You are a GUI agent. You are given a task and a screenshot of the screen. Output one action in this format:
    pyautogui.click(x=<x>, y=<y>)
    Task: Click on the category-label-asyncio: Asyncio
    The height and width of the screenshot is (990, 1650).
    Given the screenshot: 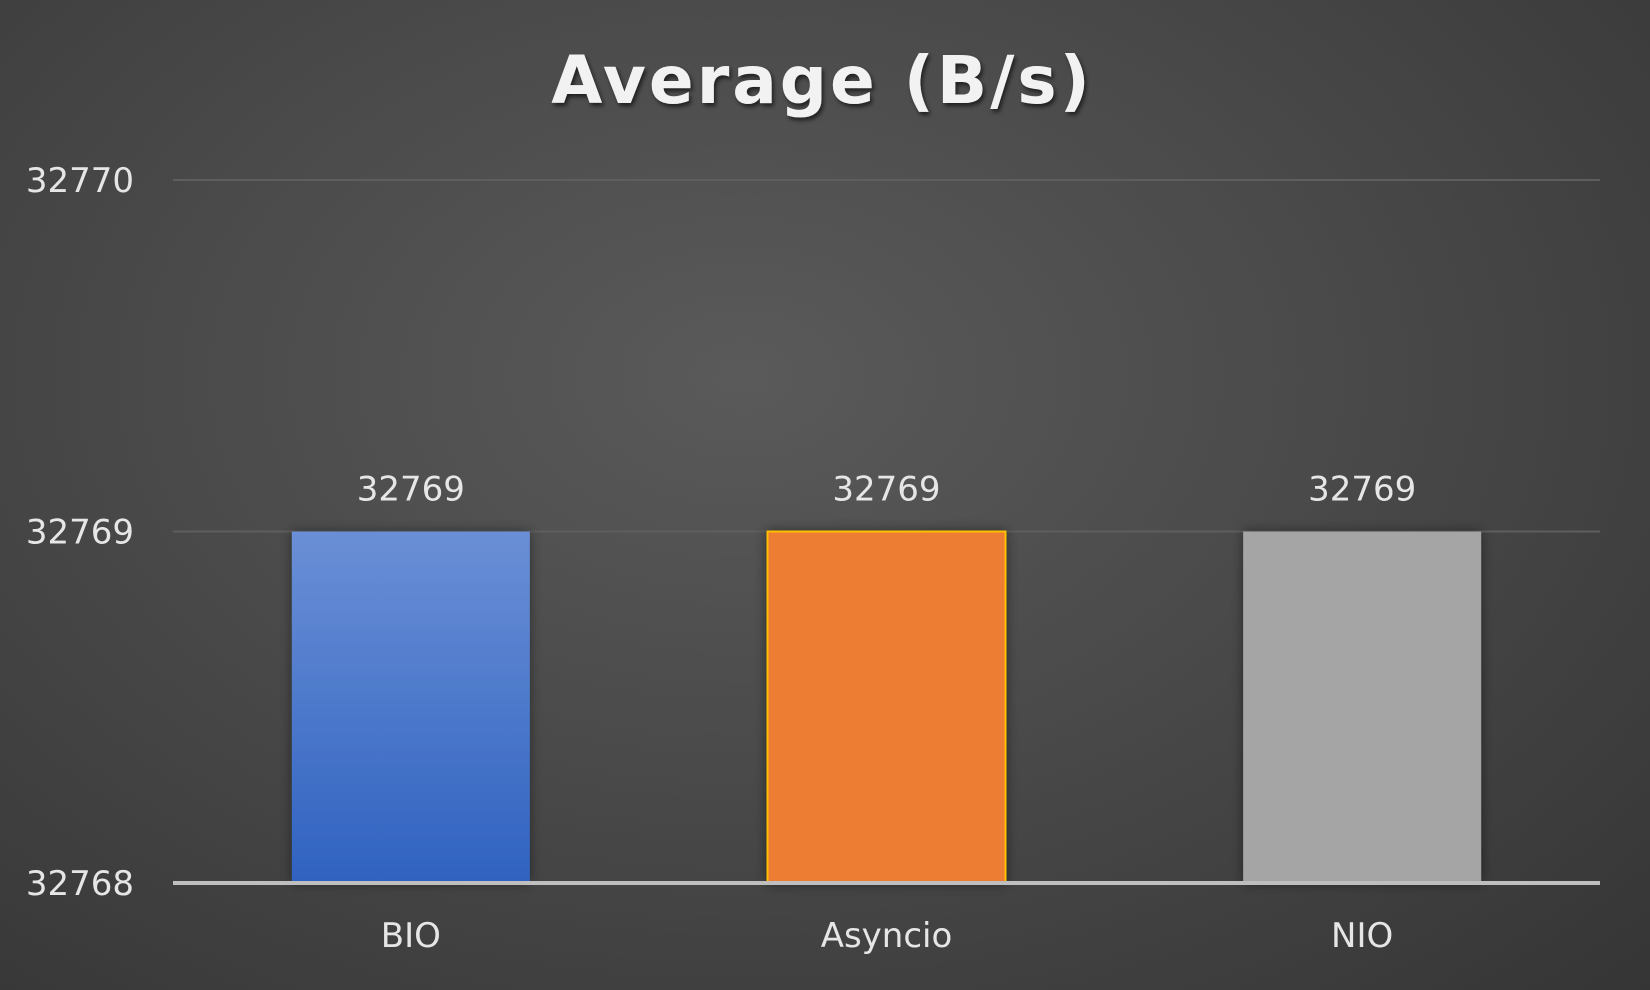 What is the action you would take?
    pyautogui.click(x=887, y=936)
    